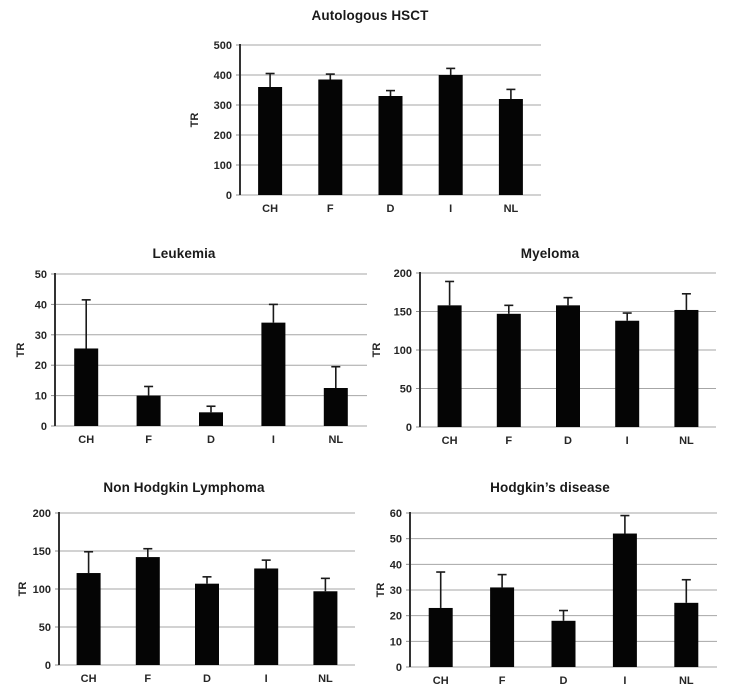 This screenshot has width=730, height=700. Describe the element at coordinates (365, 127) in the screenshot. I see `chart-plot-autologous-hsct: 0 100 200 300 400 500 CH F D I NL TR` at that location.